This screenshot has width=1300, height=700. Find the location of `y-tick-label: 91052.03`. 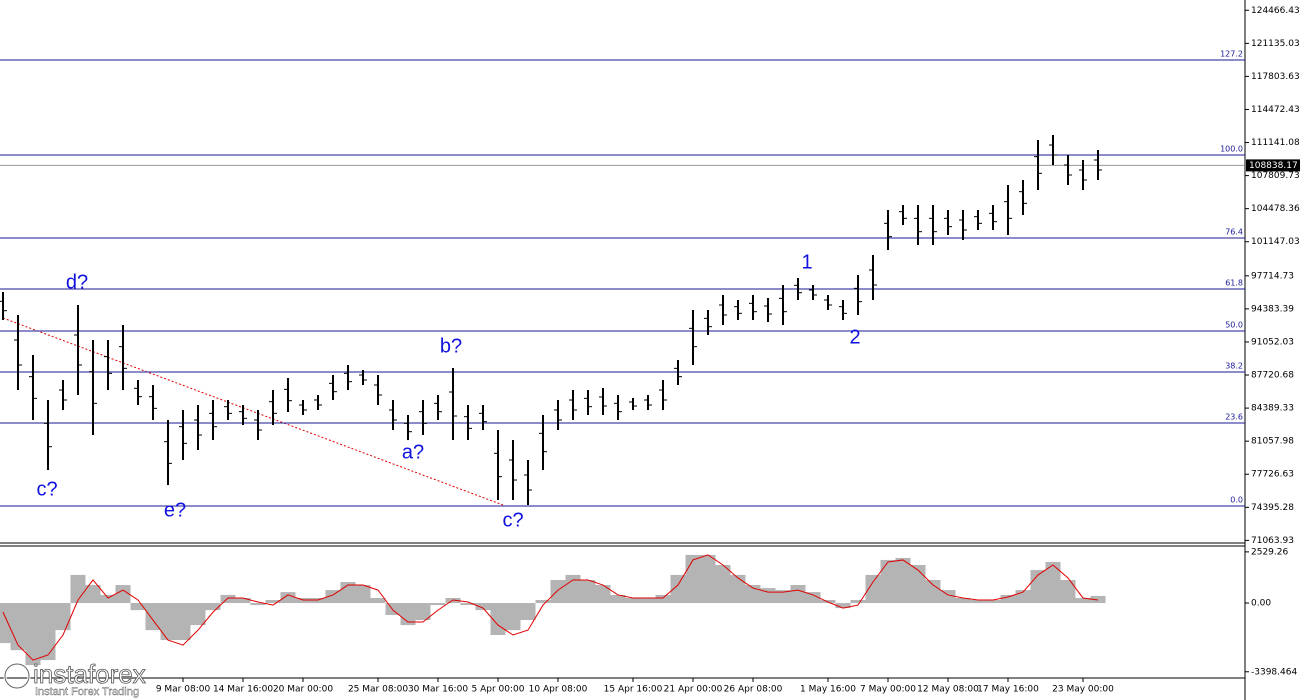

y-tick-label: 91052.03 is located at coordinates (1272, 342).